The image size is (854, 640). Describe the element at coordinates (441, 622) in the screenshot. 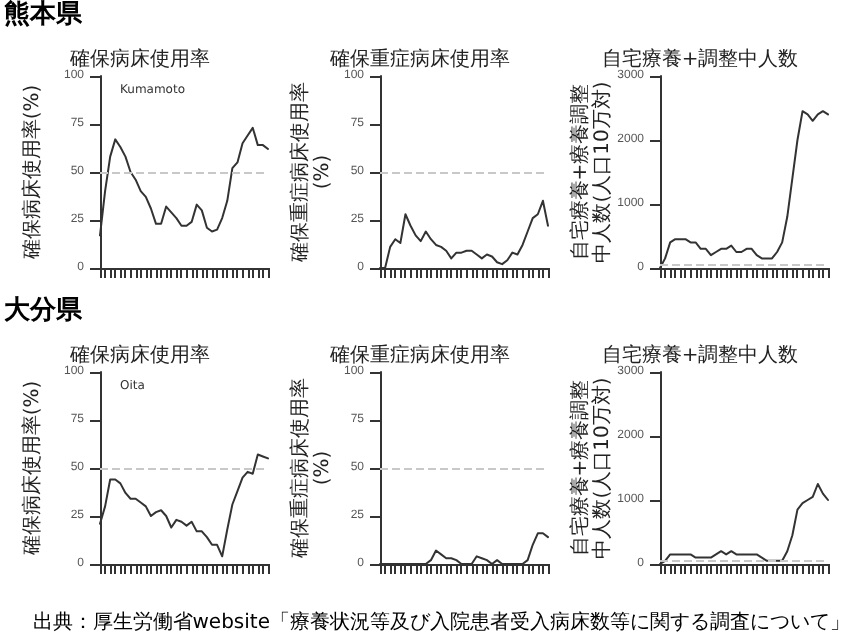

I see `source-note: 出典：厚生労働省website「療養状況等及び入院患者受入病床数等に関する調査について」` at that location.